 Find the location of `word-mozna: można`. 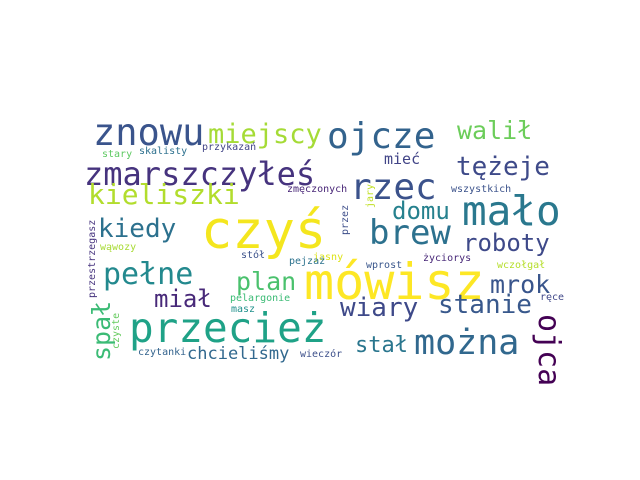

word-mozna: można is located at coordinates (466, 343).